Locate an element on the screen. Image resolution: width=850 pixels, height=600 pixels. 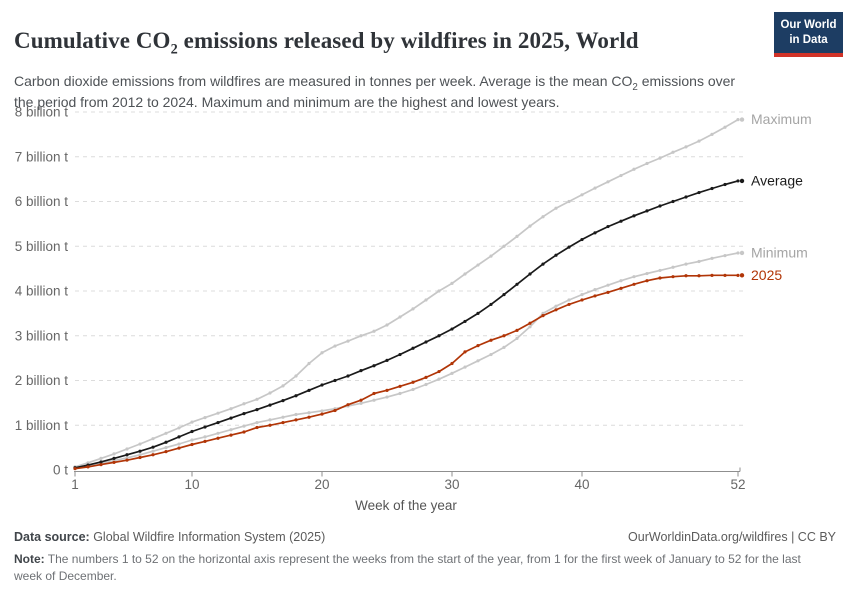
series-label-maximum: Maximum is located at coordinates (781, 119).